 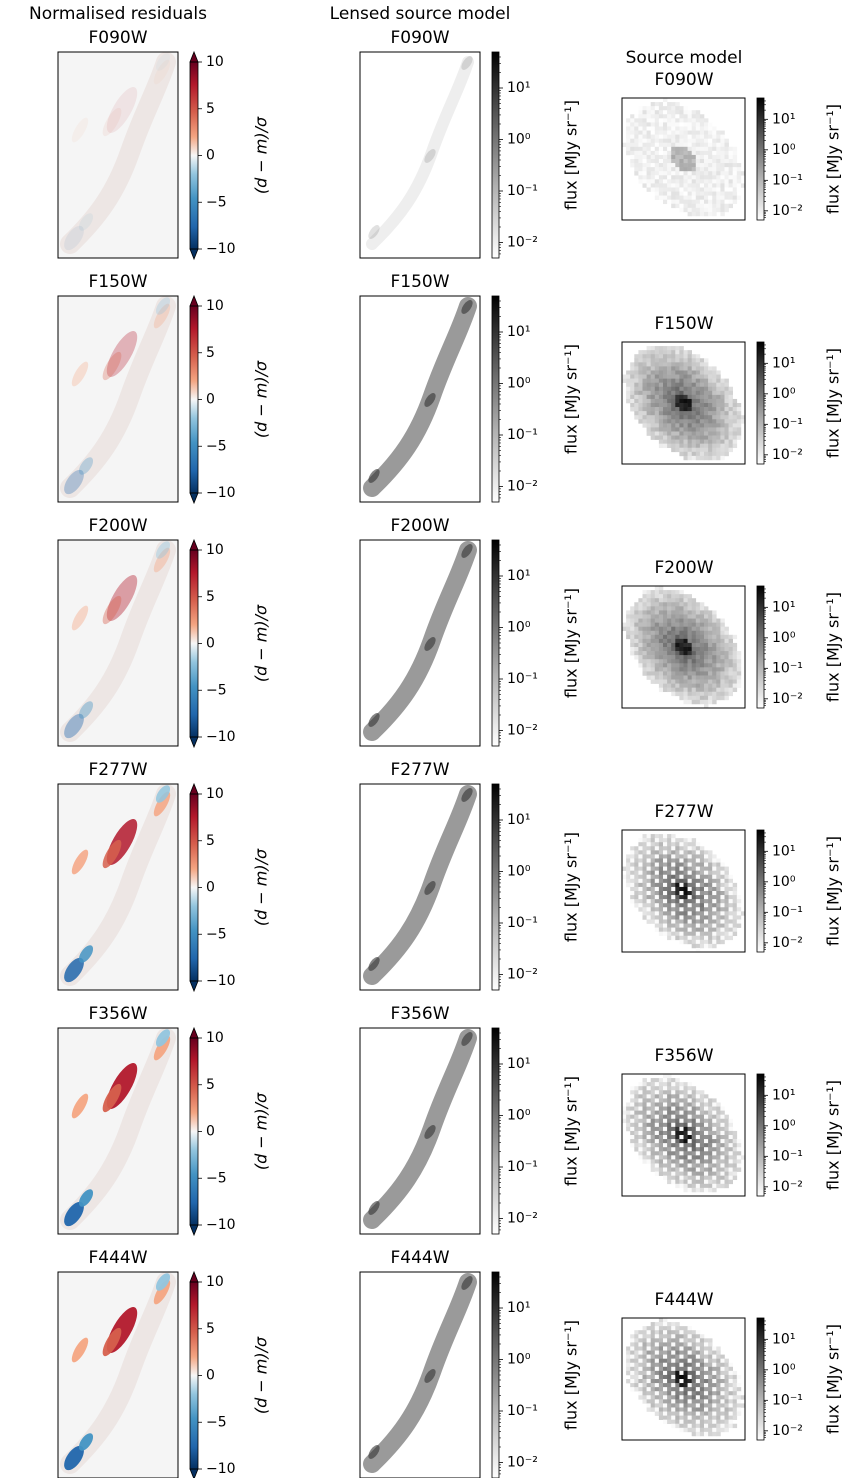 What do you see at coordinates (518, 576) in the screenshot?
I see `colorbar-tick-label: 10¹` at bounding box center [518, 576].